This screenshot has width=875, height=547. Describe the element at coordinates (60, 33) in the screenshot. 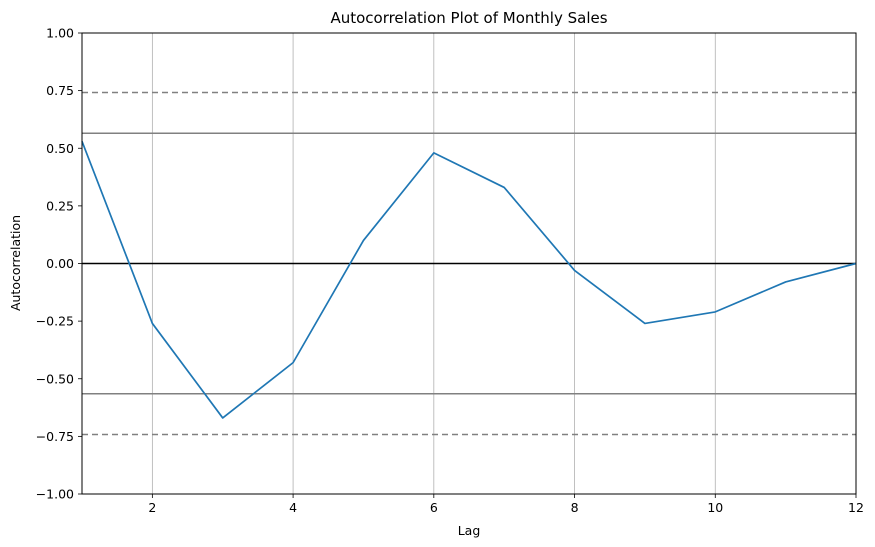

I see `y-tick-label: 1.00` at that location.